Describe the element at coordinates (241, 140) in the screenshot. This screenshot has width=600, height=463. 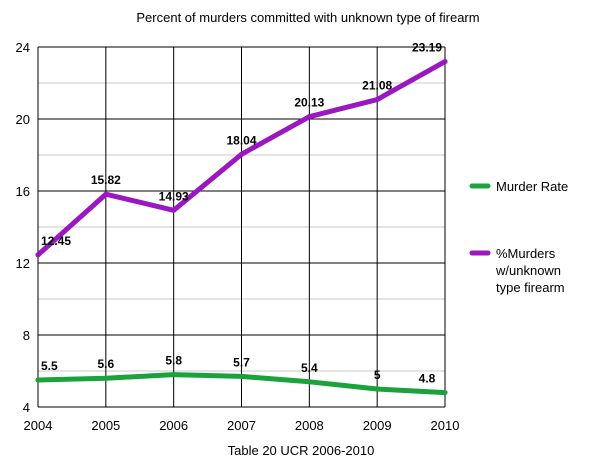
I see `data-label: 18.04` at that location.